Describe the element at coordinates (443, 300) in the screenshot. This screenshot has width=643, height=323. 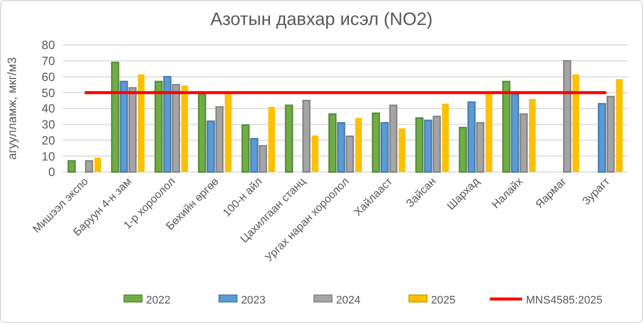
I see `legend-label: 2025` at that location.